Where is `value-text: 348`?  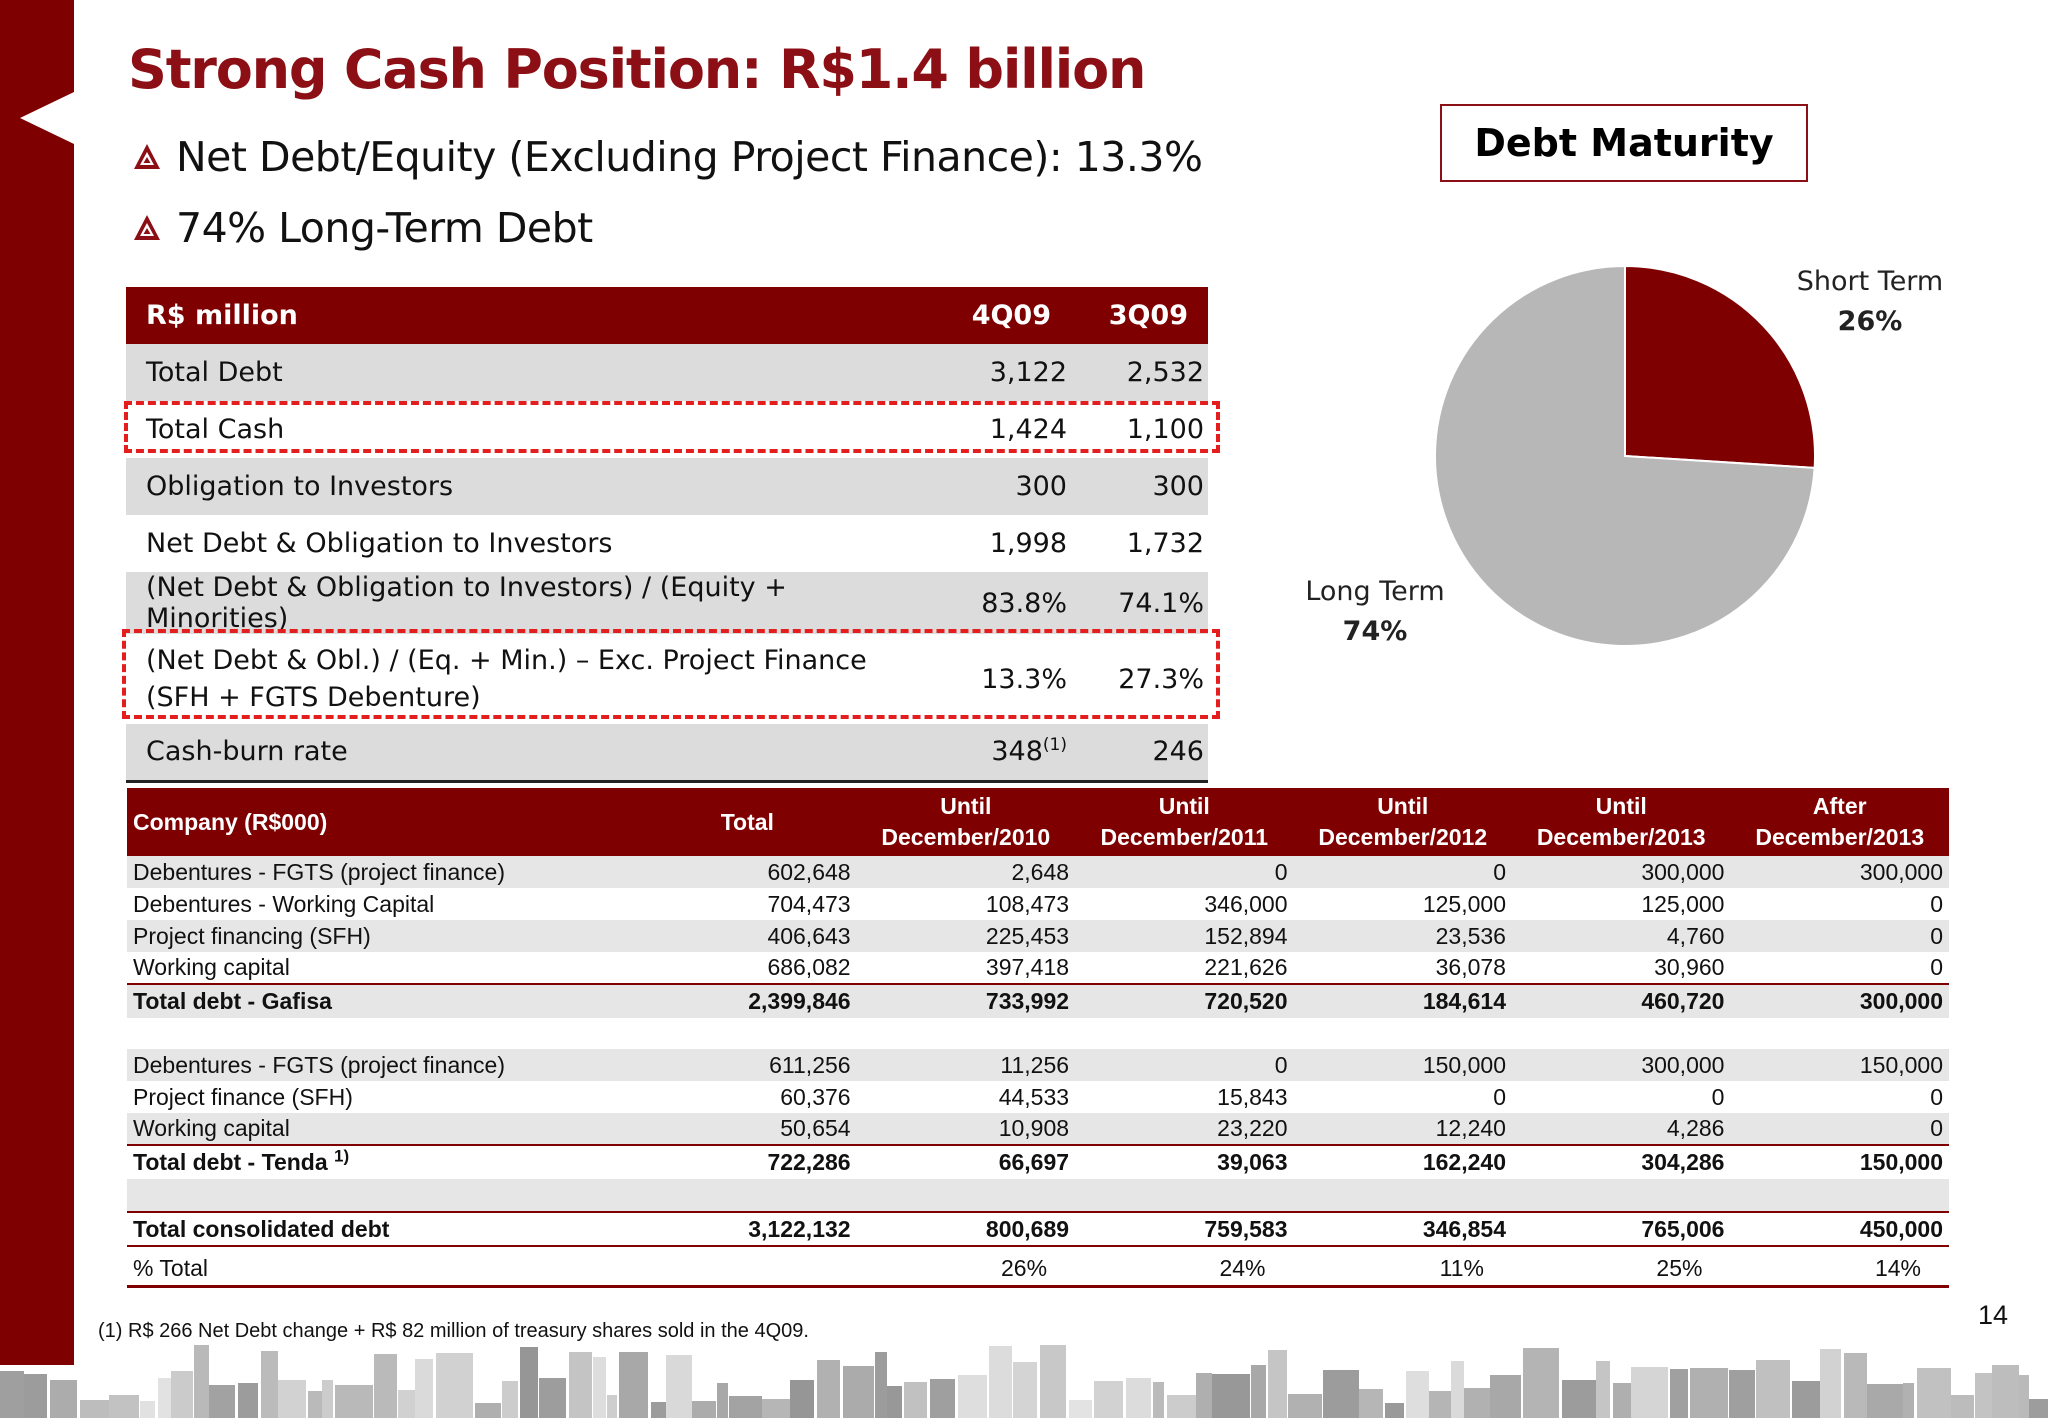
value-text: 348 is located at coordinates (1017, 752).